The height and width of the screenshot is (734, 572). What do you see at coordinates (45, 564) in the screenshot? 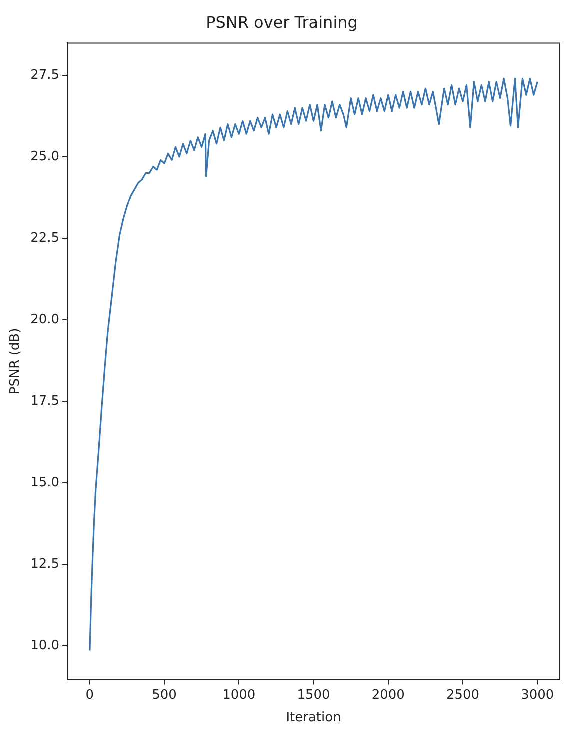
I see `y-tick-label: 12.5` at bounding box center [45, 564].